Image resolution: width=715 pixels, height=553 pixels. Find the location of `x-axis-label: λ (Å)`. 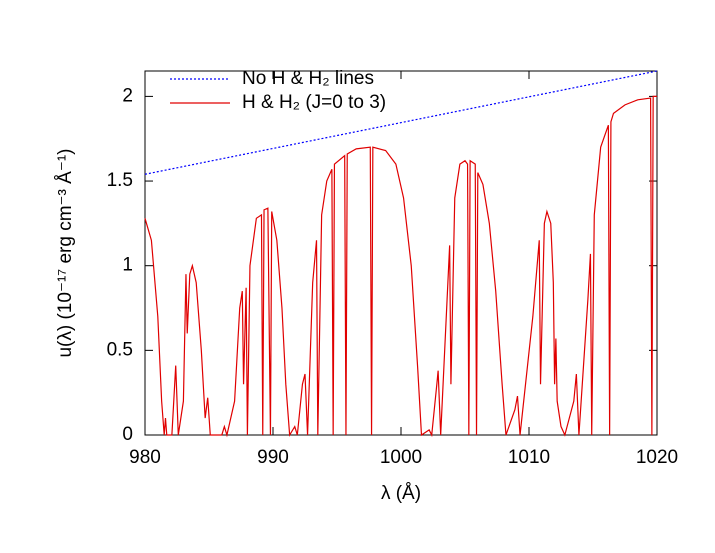

x-axis-label: λ (Å) is located at coordinates (401, 493).